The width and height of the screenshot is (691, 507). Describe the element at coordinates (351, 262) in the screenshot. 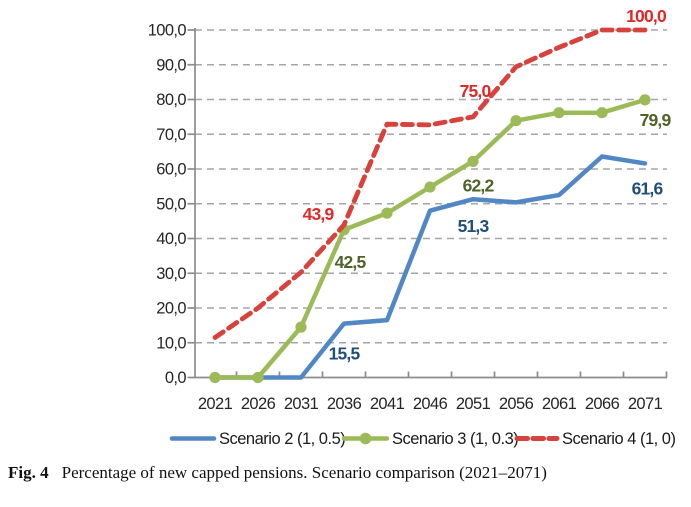

I see `scenario-3-data-label: 42,5` at that location.